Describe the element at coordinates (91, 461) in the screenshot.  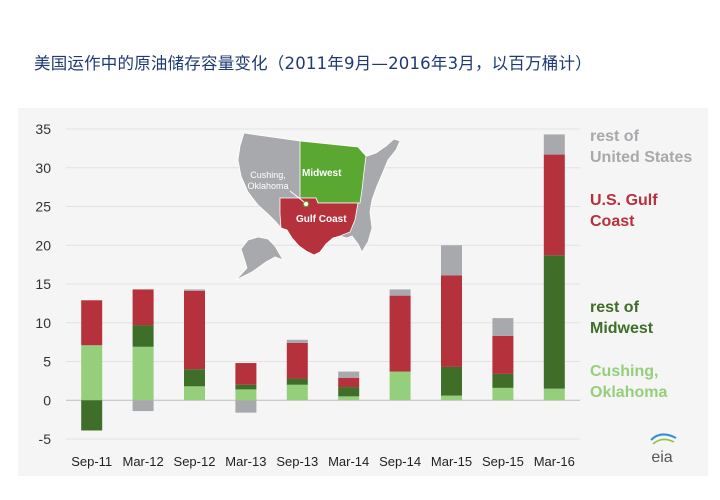
I see `x-tick-label: Sep-11` at that location.